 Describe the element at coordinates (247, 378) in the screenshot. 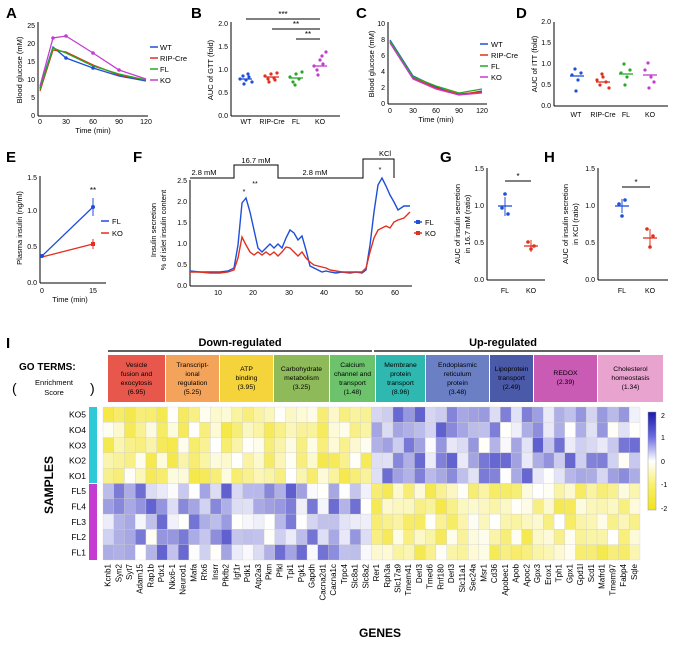

I see `go-term-text: binding` at that location.